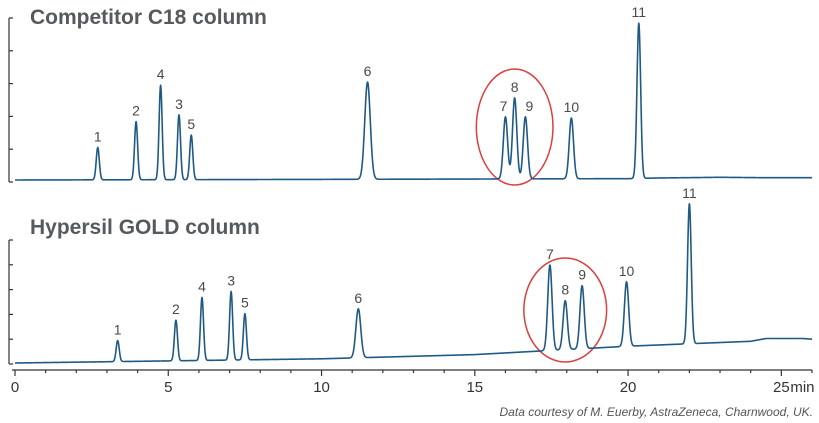 Image resolution: width=819 pixels, height=423 pixels. I want to click on panel-title: Hypersil GOLD column, so click(145, 227).